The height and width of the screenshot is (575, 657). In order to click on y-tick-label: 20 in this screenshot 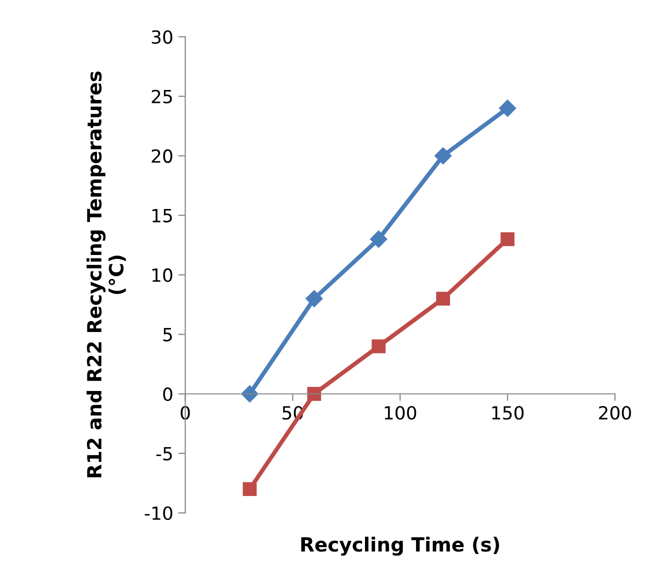, I will do `click(162, 156)`.